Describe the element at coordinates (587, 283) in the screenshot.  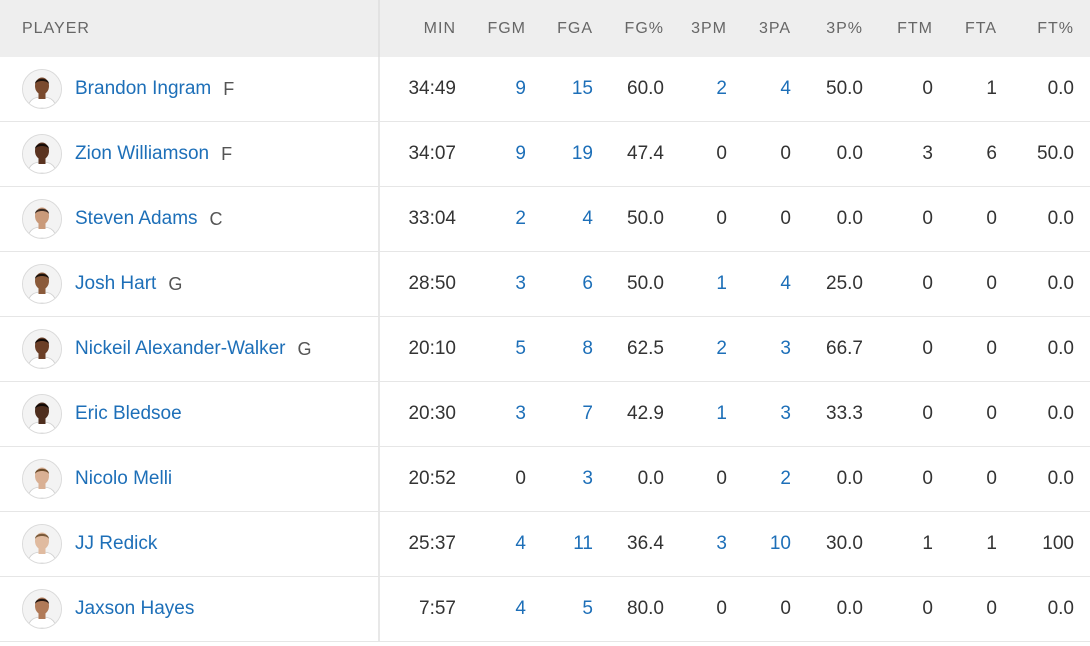
I see `stat-fga: 6` at that location.